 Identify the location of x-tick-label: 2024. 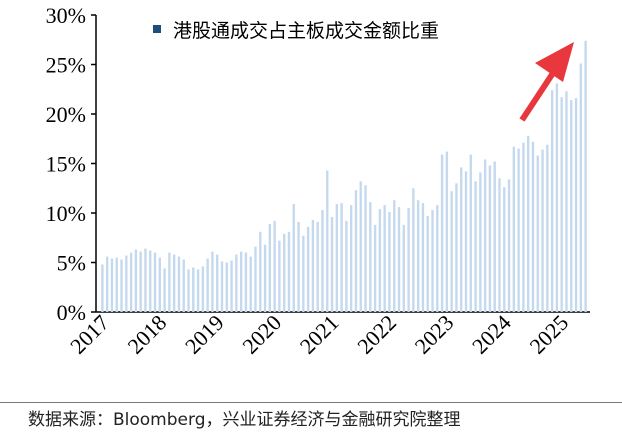
(491, 334).